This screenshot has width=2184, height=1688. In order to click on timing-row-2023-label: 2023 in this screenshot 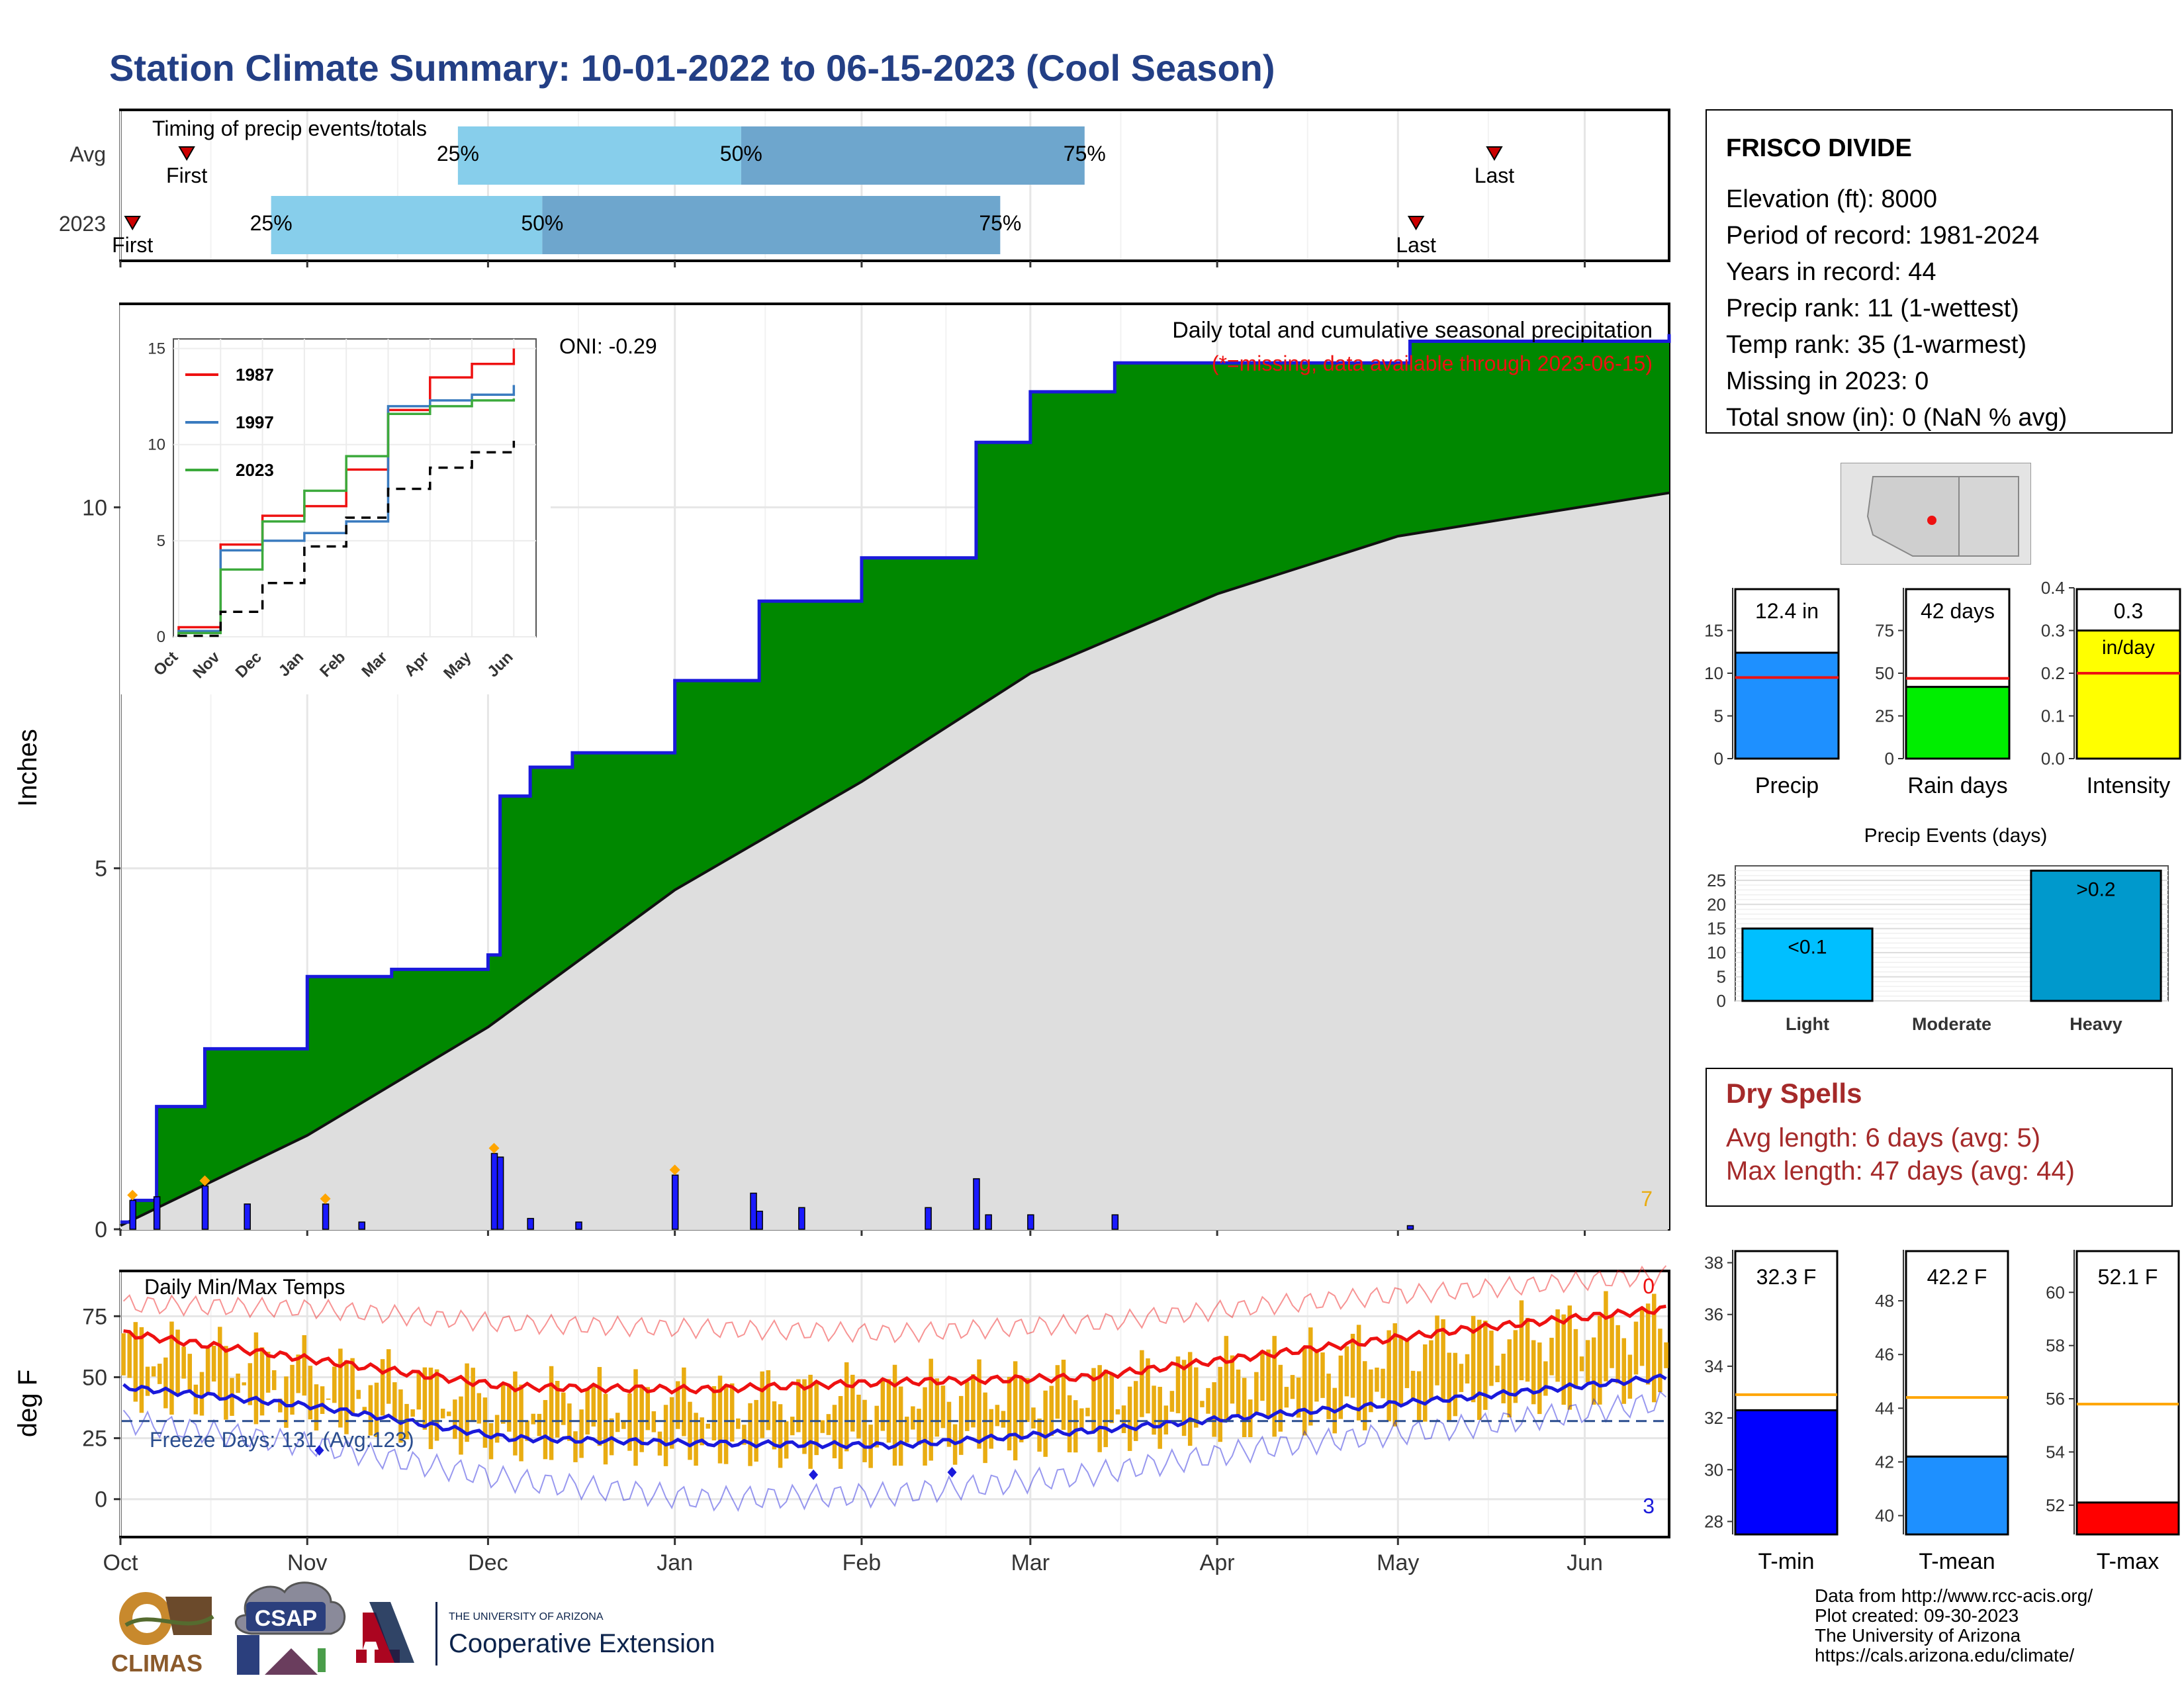, I will do `click(82, 224)`.